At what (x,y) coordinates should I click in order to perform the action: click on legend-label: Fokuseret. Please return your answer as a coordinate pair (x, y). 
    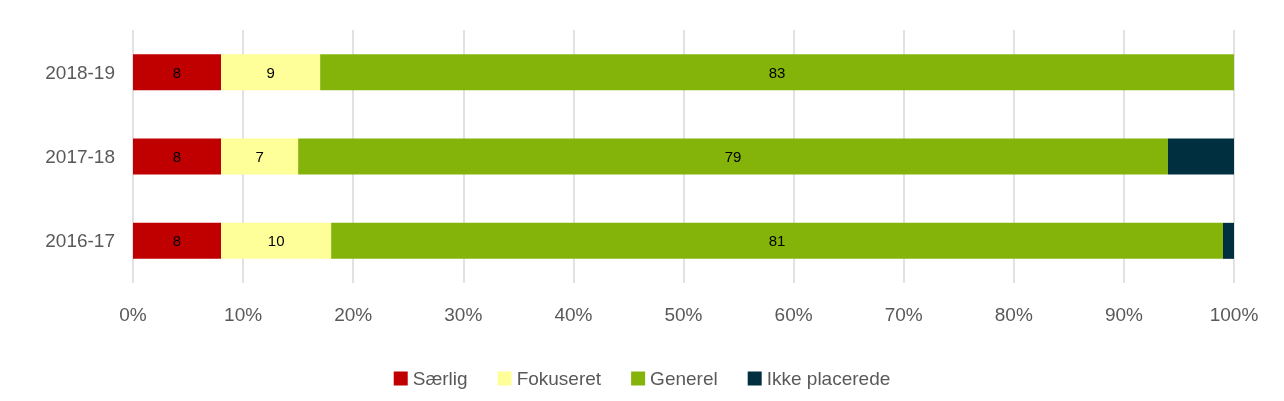
    Looking at the image, I should click on (559, 378).